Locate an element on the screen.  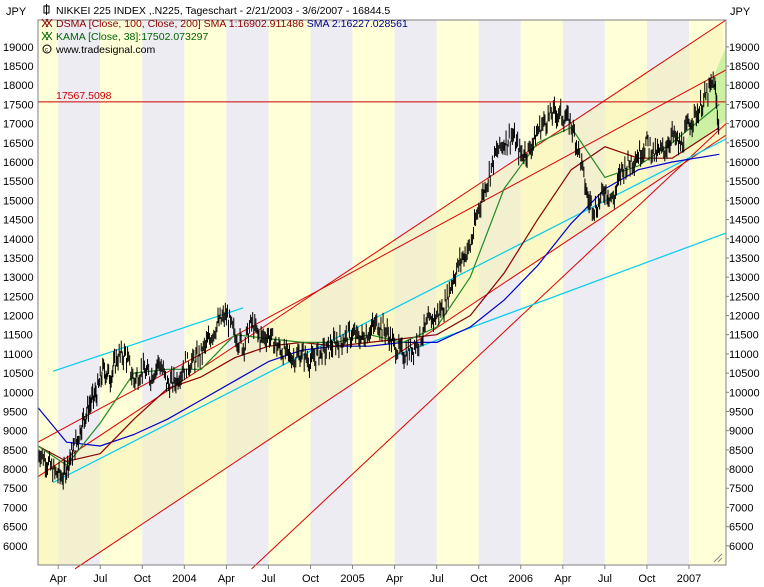
copyright-icon-c: c is located at coordinates (46, 51).